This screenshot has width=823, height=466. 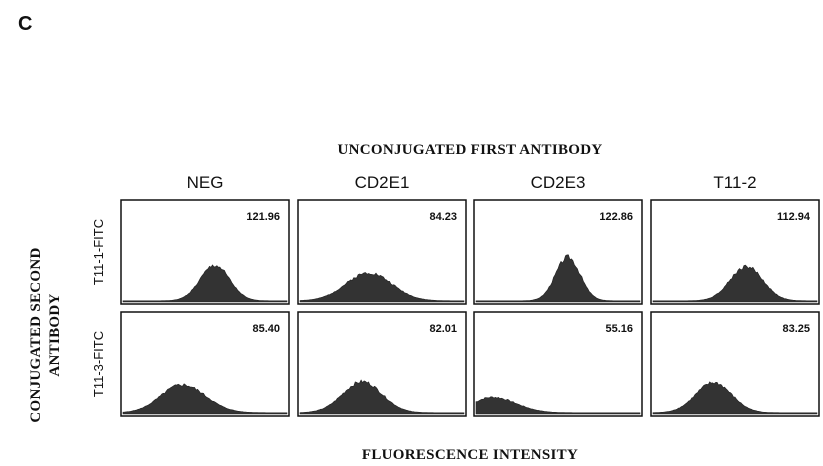 What do you see at coordinates (443, 217) in the screenshot?
I see `mean-fluorescence-value: 84.23` at bounding box center [443, 217].